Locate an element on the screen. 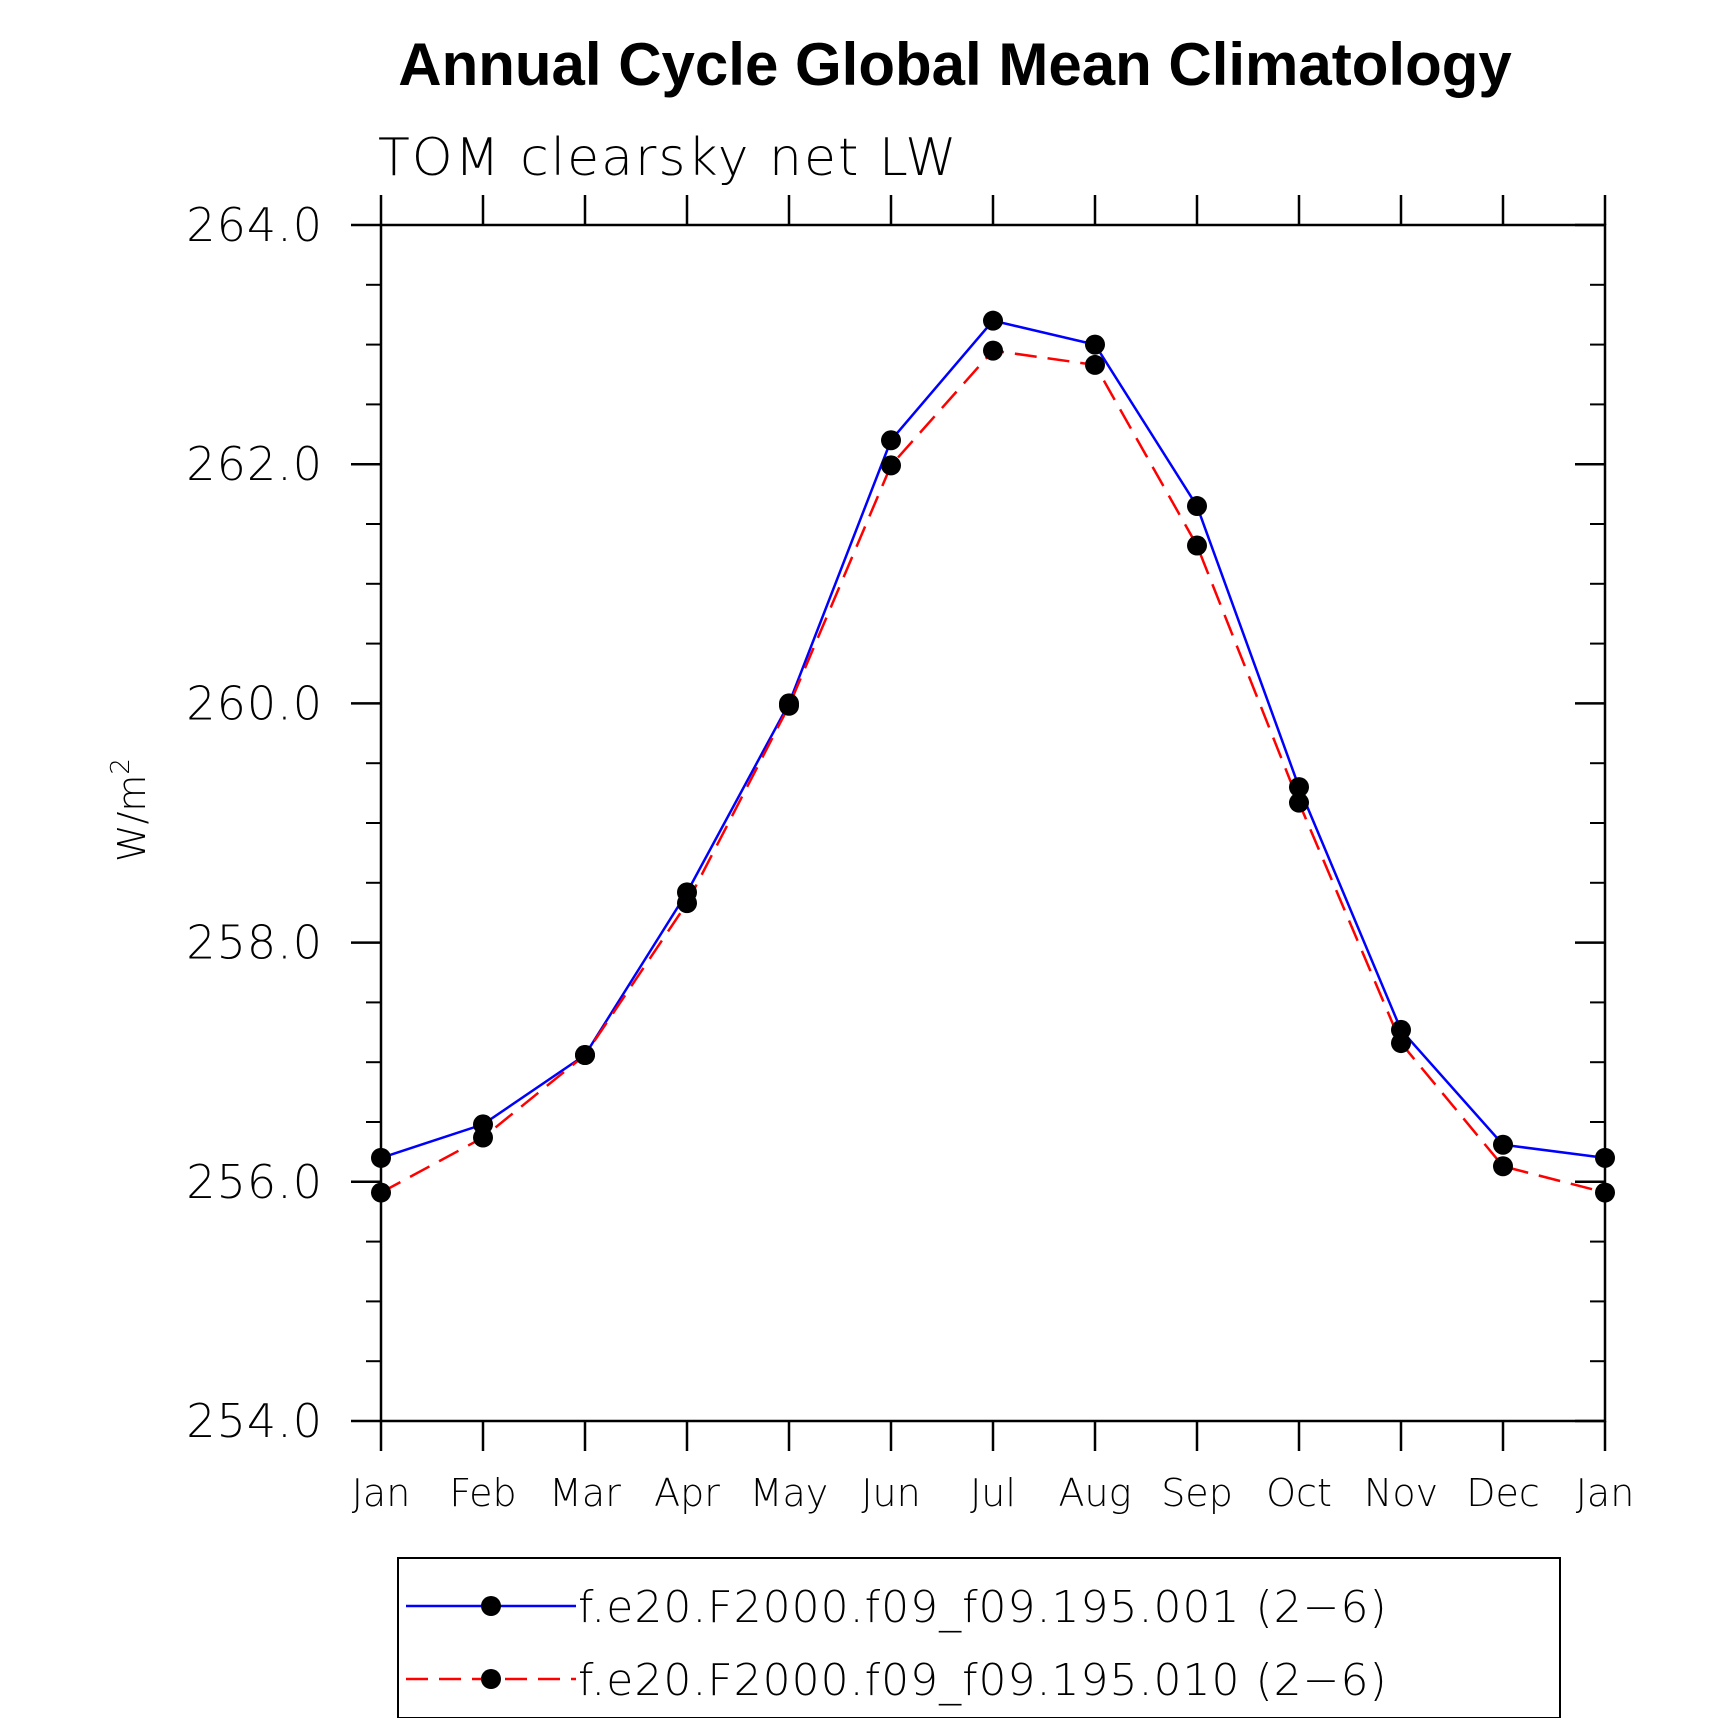  y-tick-label: 264.0 is located at coordinates (254, 225).